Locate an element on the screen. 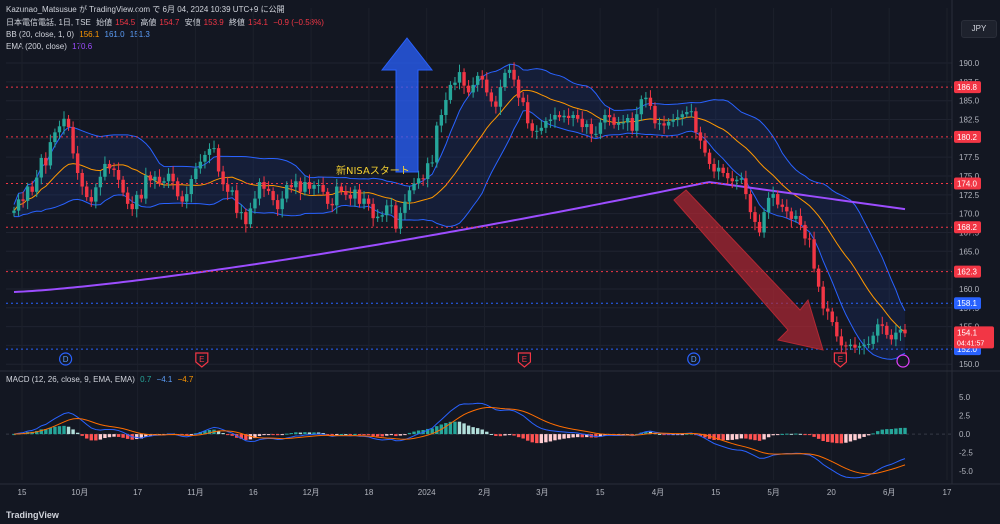 The width and height of the screenshot is (1000, 524). currency-button: JPY is located at coordinates (979, 29).